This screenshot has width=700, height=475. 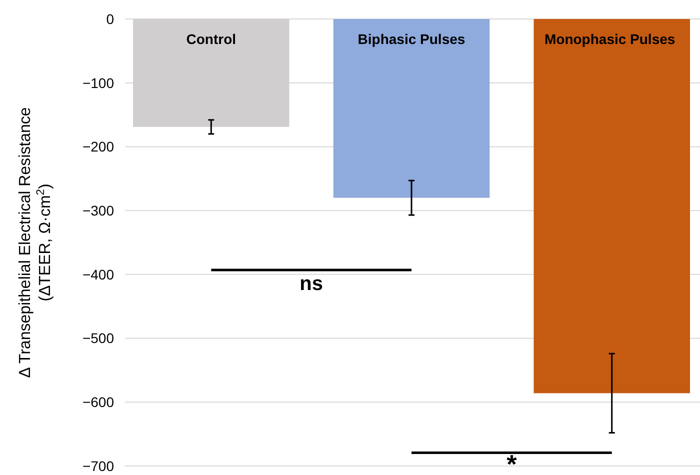 What do you see at coordinates (98, 82) in the screenshot?
I see `y-tick-label: −100` at bounding box center [98, 82].